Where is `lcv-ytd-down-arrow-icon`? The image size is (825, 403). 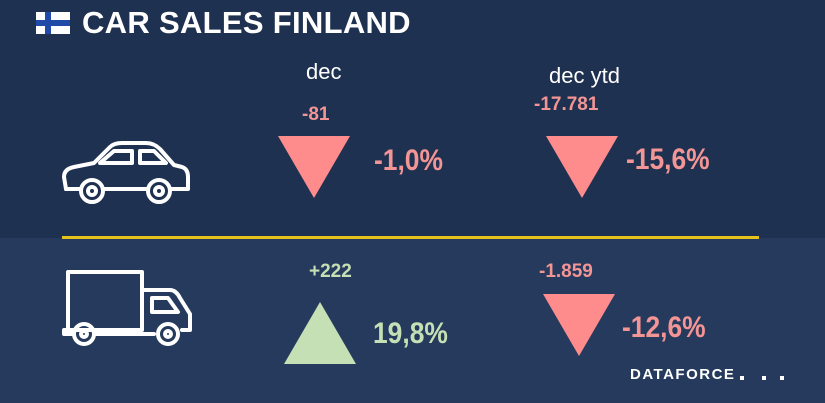 lcv-ytd-down-arrow-icon is located at coordinates (579, 325).